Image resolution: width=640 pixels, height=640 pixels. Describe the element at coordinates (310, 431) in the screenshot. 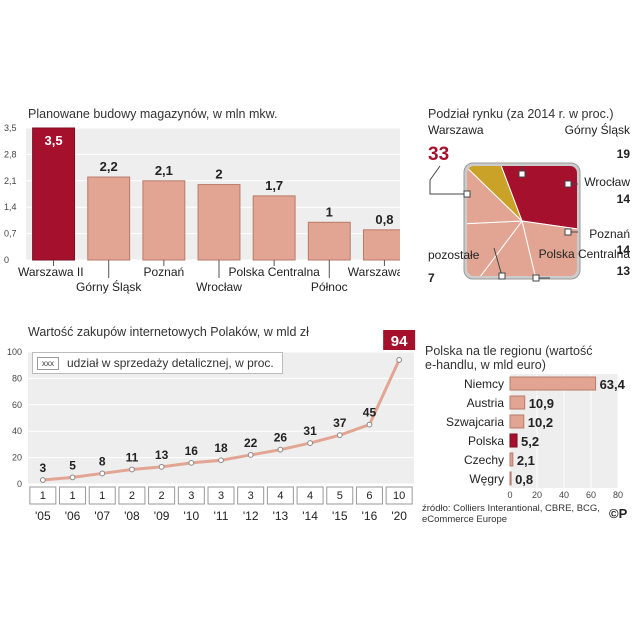

I see `data-value-label: 31` at that location.